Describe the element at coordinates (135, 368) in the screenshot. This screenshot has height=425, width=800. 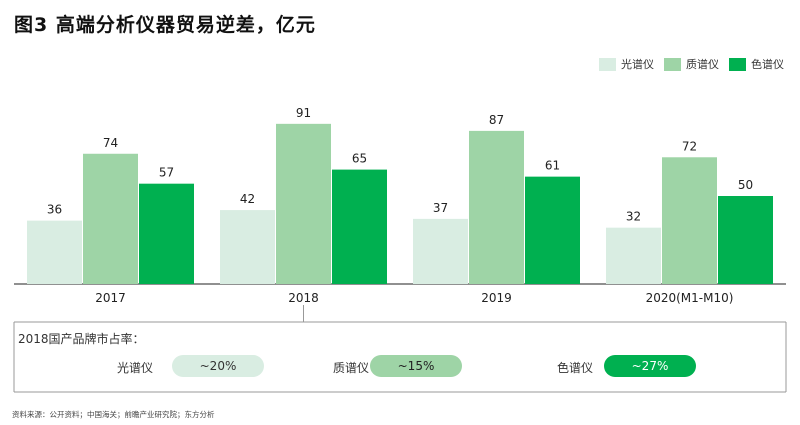
I see `share-name-spectrometer: 光谱仪` at that location.